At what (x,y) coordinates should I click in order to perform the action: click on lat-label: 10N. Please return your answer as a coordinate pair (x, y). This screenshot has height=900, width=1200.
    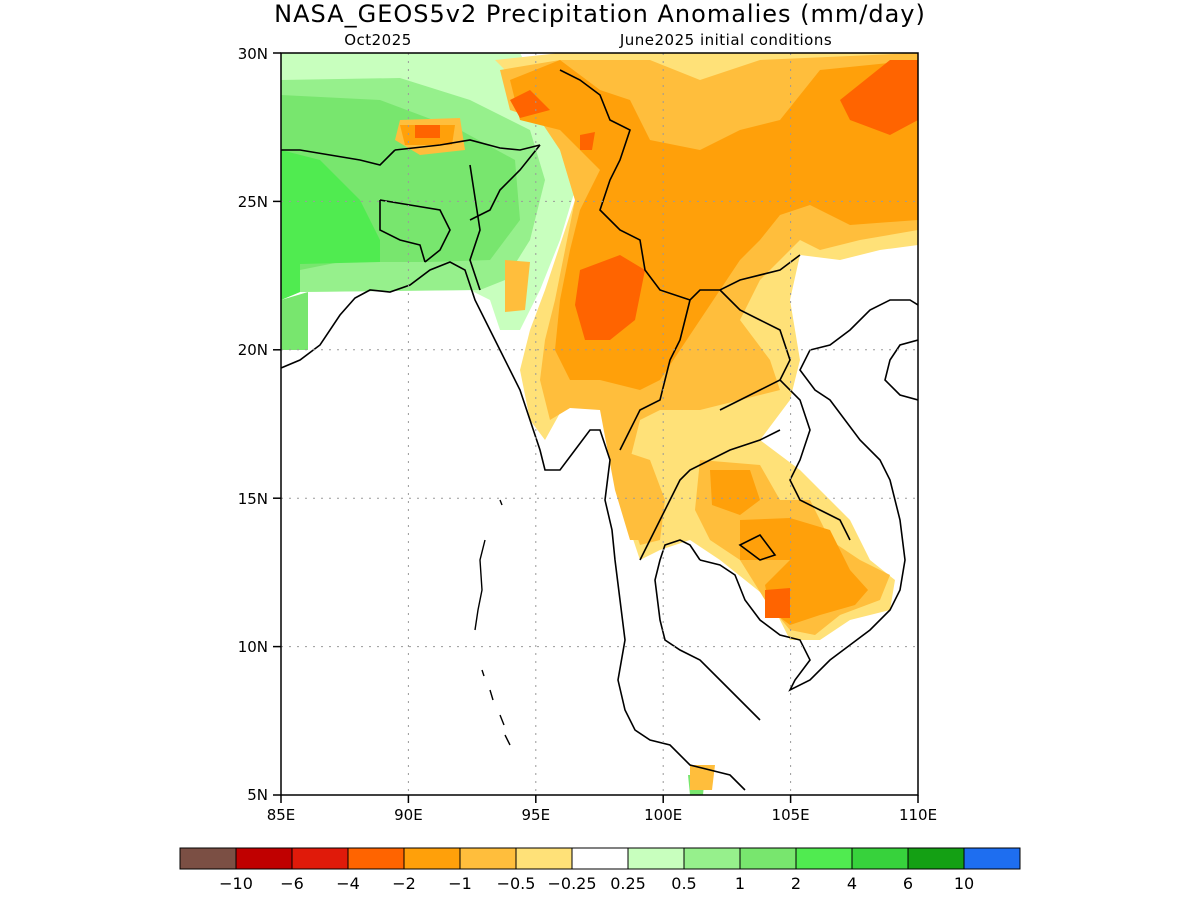
    Looking at the image, I should click on (253, 647).